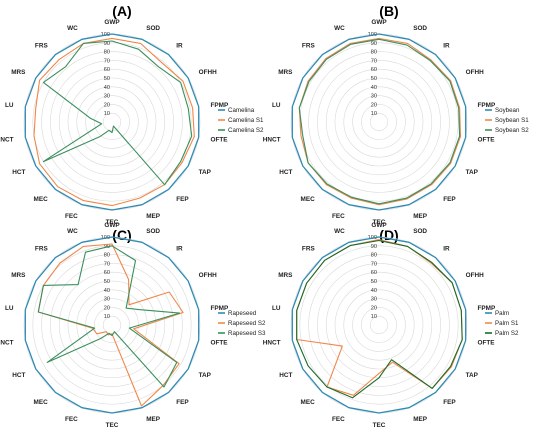  What do you see at coordinates (512, 120) in the screenshot?
I see `legend-label-1: Soybean S1` at bounding box center [512, 120].